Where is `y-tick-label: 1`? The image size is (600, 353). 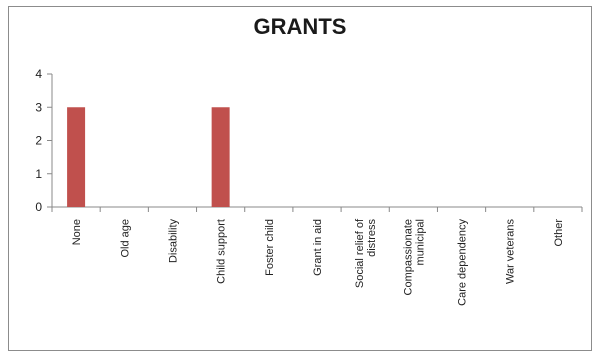
y-tick-label: 1 is located at coordinates (38, 174).